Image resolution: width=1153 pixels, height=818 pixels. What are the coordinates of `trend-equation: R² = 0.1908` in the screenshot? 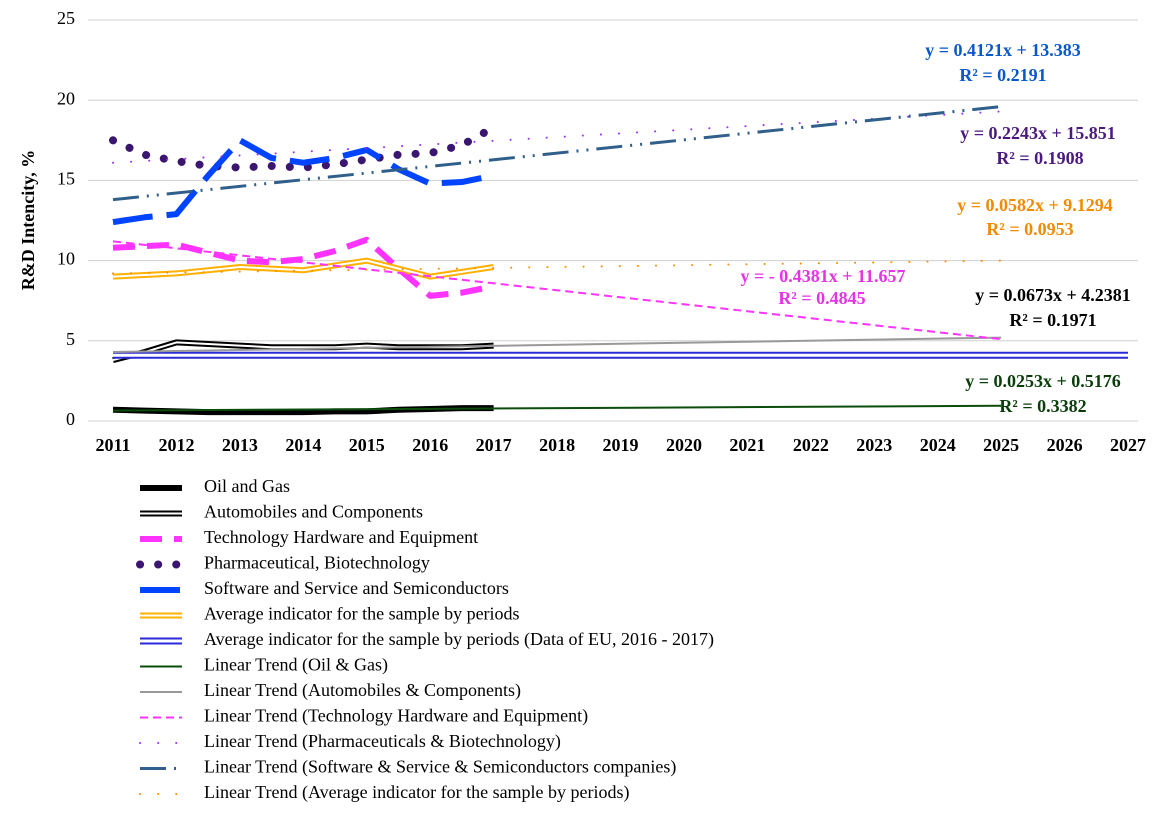 It's located at (1039, 158).